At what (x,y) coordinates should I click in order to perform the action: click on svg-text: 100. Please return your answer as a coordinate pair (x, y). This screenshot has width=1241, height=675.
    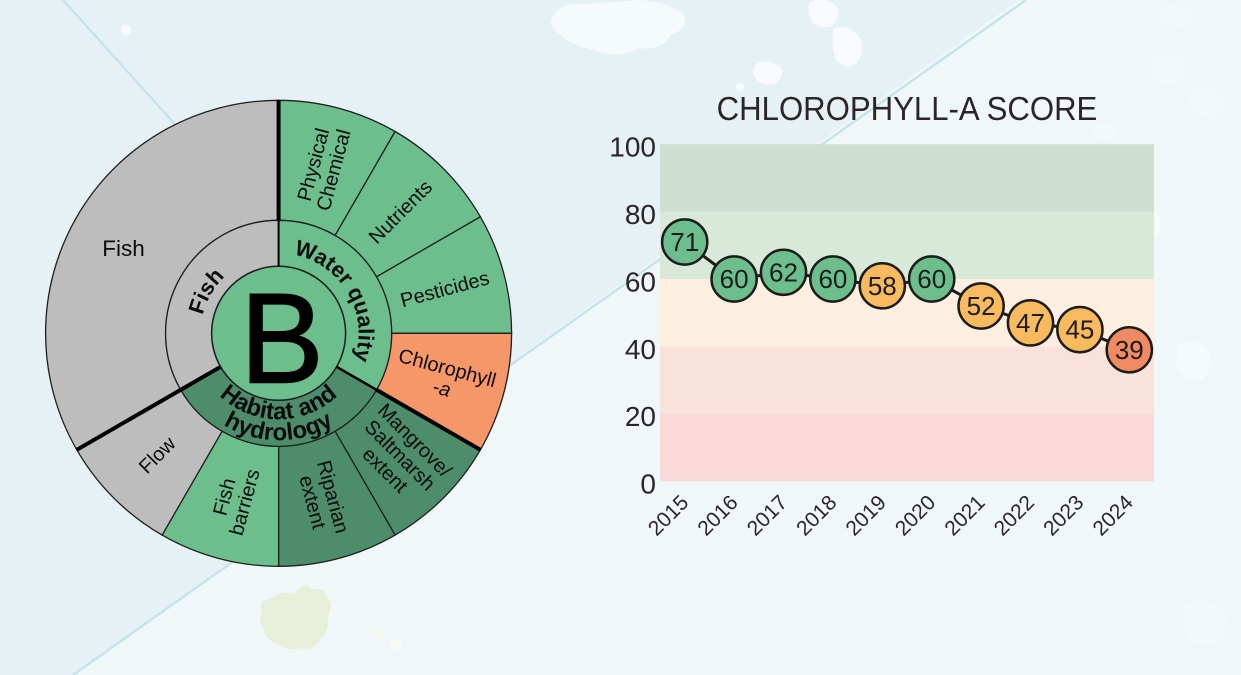
    Looking at the image, I should click on (632, 147).